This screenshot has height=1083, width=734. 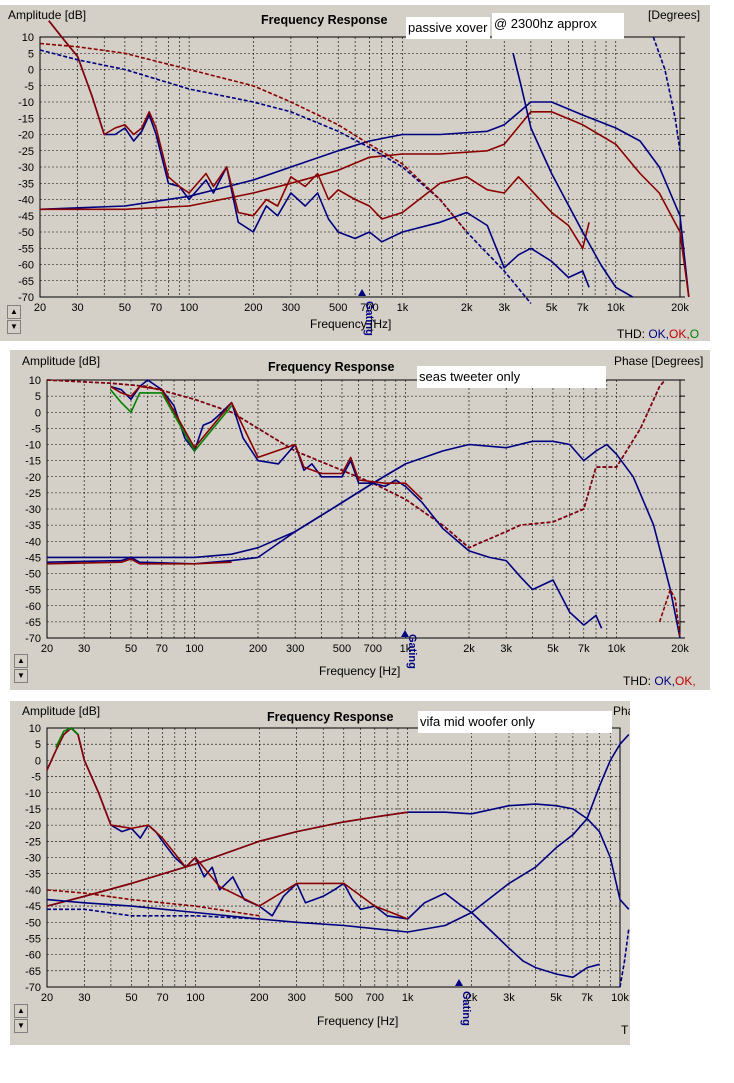 What do you see at coordinates (467, 308) in the screenshot?
I see `x-tick-label: 2k` at bounding box center [467, 308].